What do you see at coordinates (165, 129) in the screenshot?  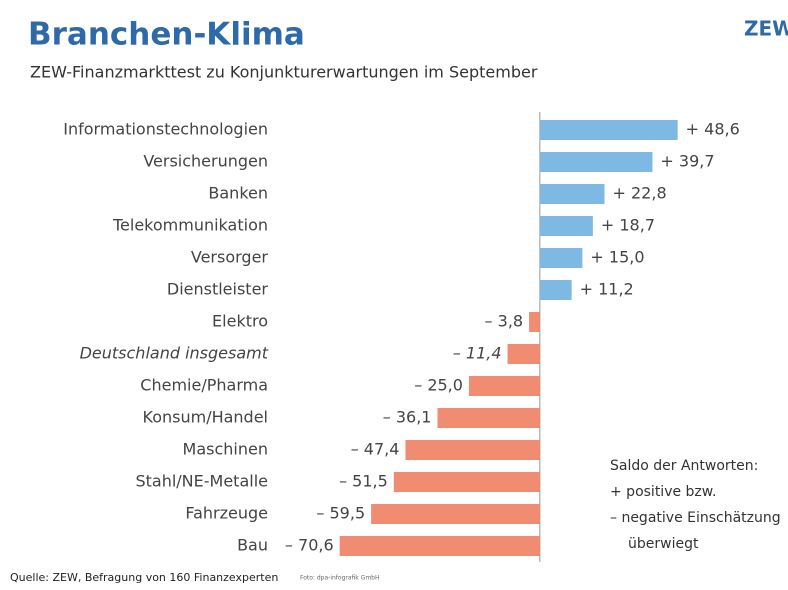 I see `category-label: Informationstechnologien` at bounding box center [165, 129].